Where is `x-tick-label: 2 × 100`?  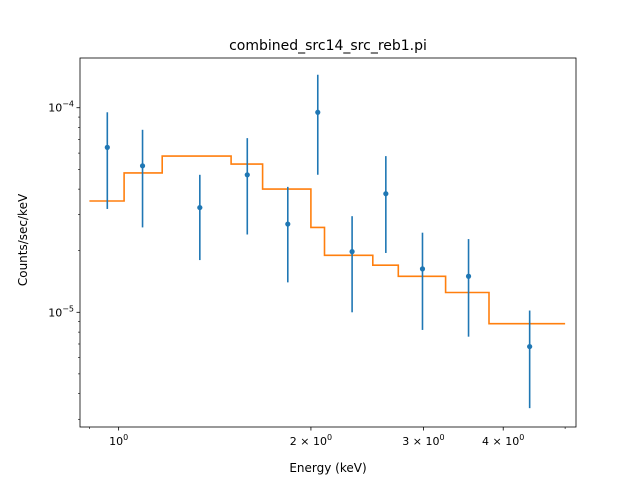
x-tick-label: 2 × 100 is located at coordinates (311, 440).